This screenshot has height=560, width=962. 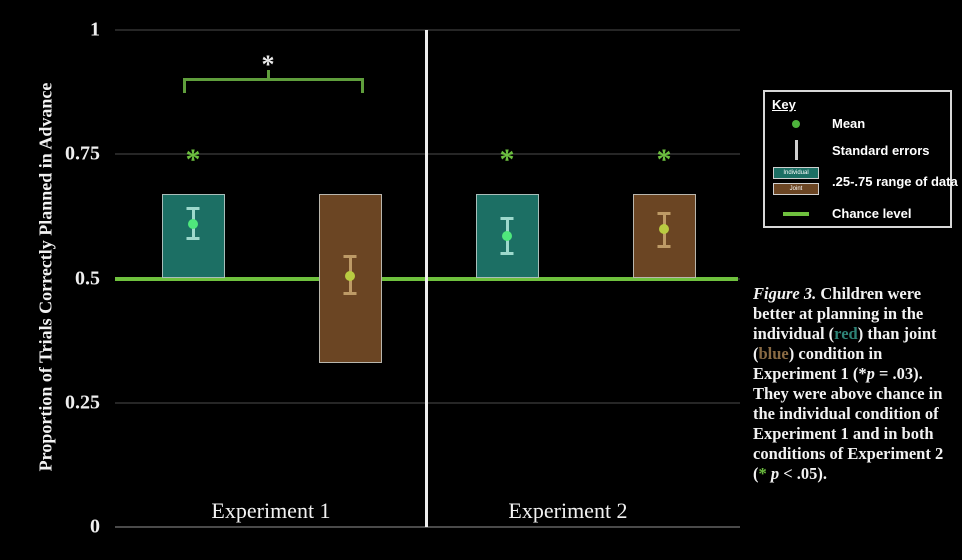 What do you see at coordinates (87, 278) in the screenshot?
I see `y-tick-label: 0.5` at bounding box center [87, 278].